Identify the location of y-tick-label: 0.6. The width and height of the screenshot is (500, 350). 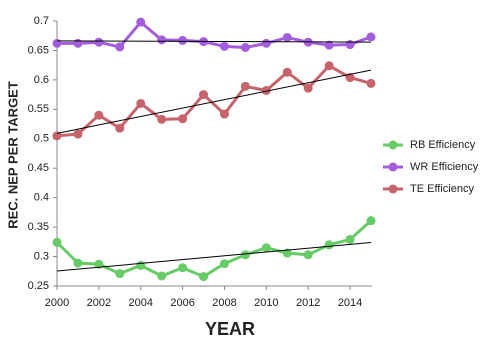
(41, 80).